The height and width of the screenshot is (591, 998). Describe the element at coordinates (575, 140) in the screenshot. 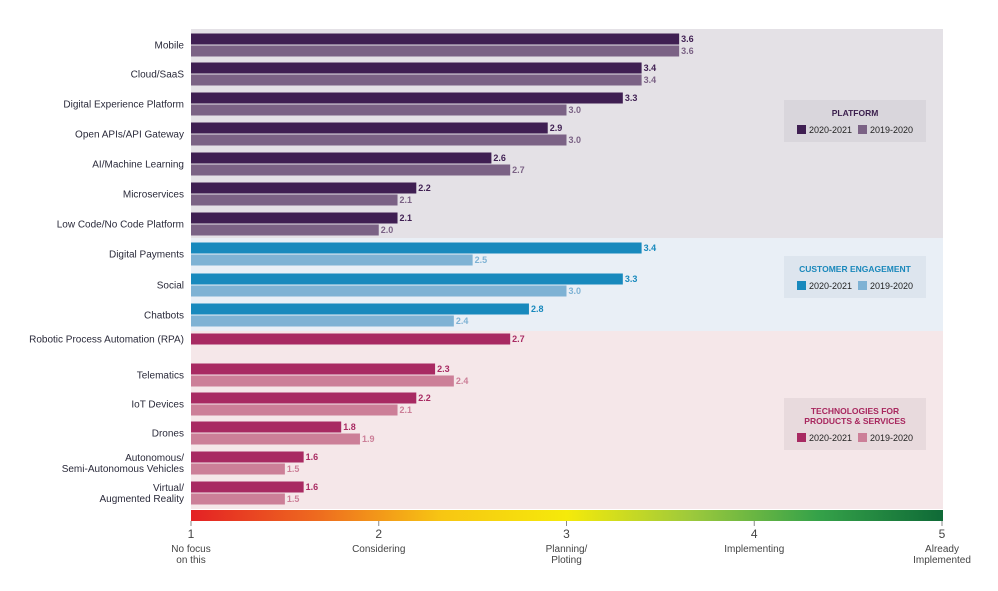

I see `value-label-previous: 3.0` at that location.